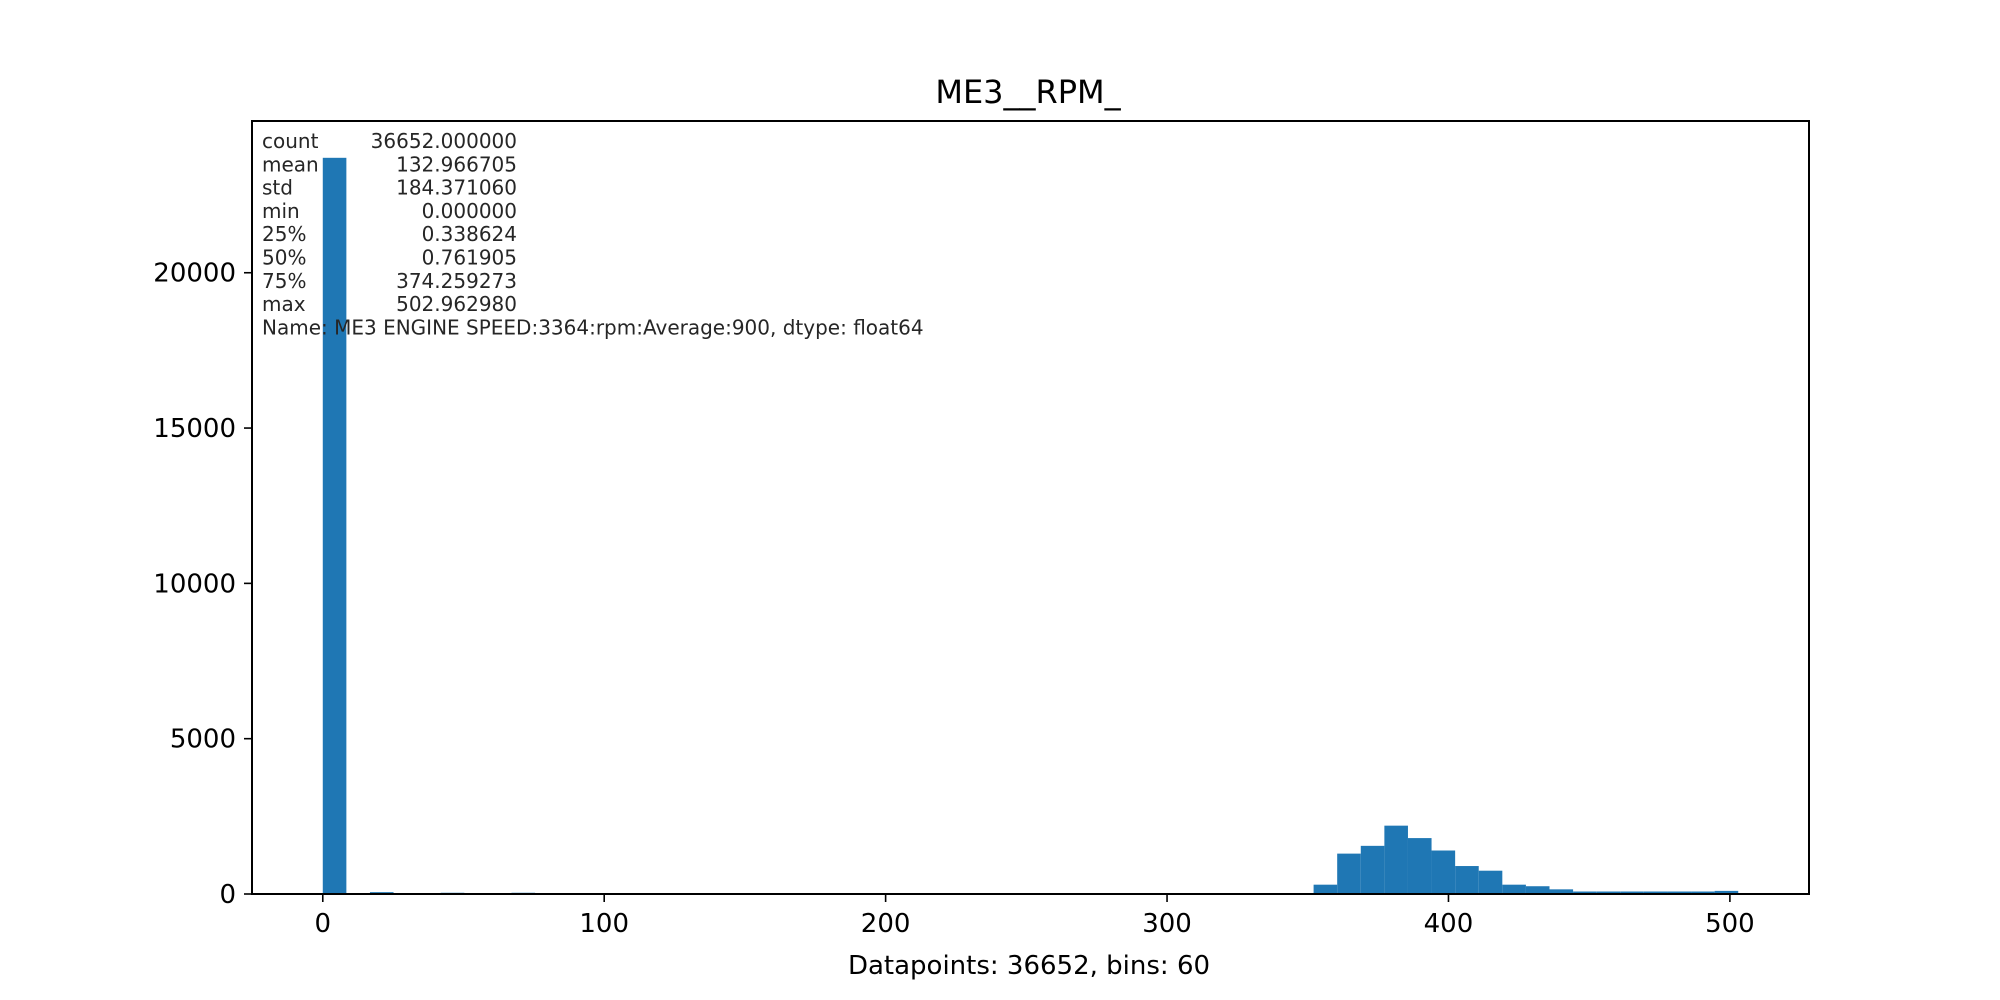 The width and height of the screenshot is (2000, 1000). I want to click on stats-label: mean, so click(290, 164).